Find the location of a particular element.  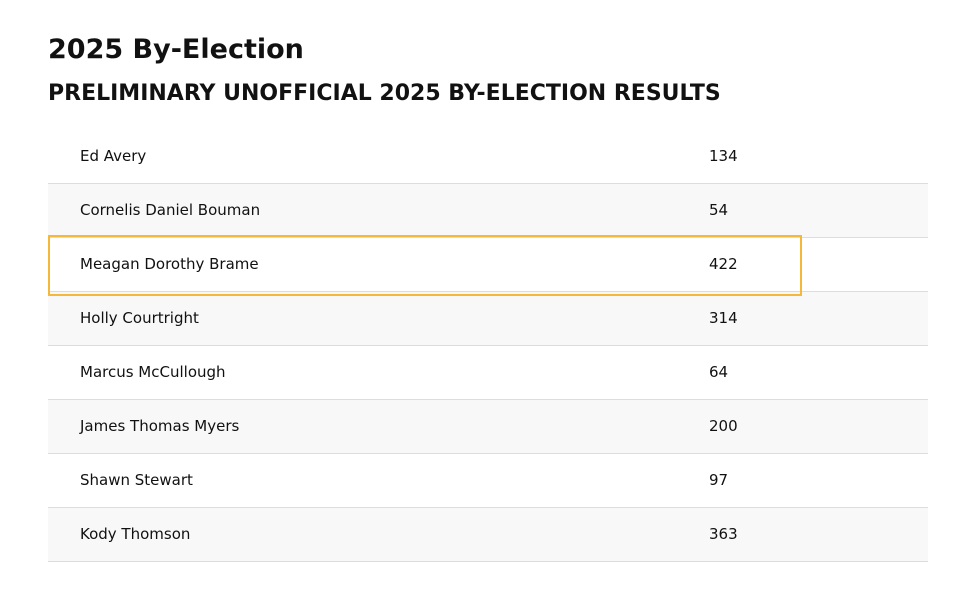

candidate-name: Holly Courtright is located at coordinates (139, 318).